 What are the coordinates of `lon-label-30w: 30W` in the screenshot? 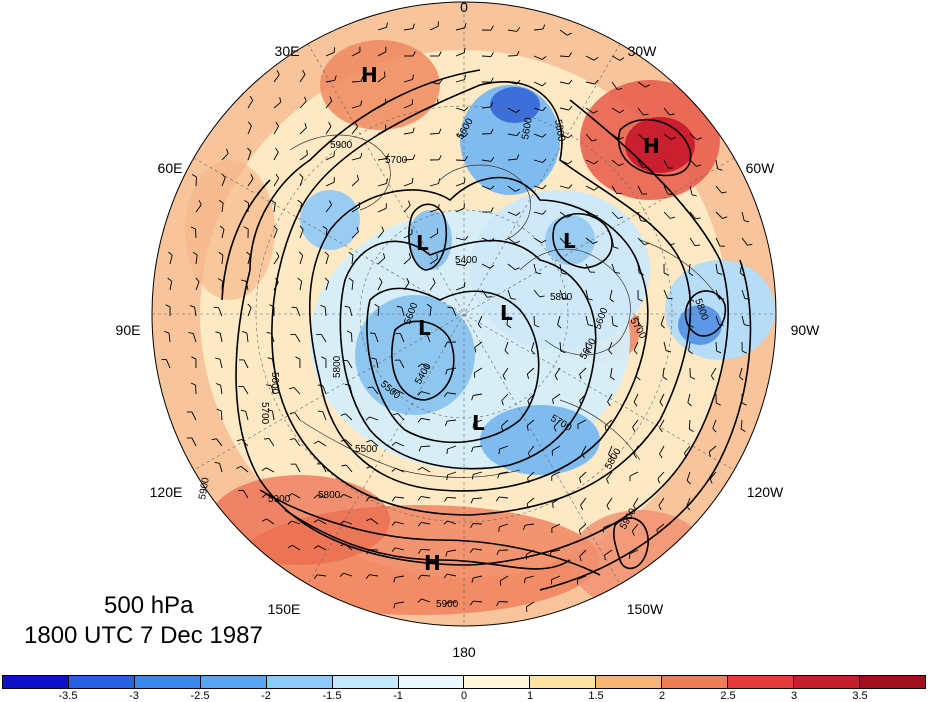 It's located at (643, 51).